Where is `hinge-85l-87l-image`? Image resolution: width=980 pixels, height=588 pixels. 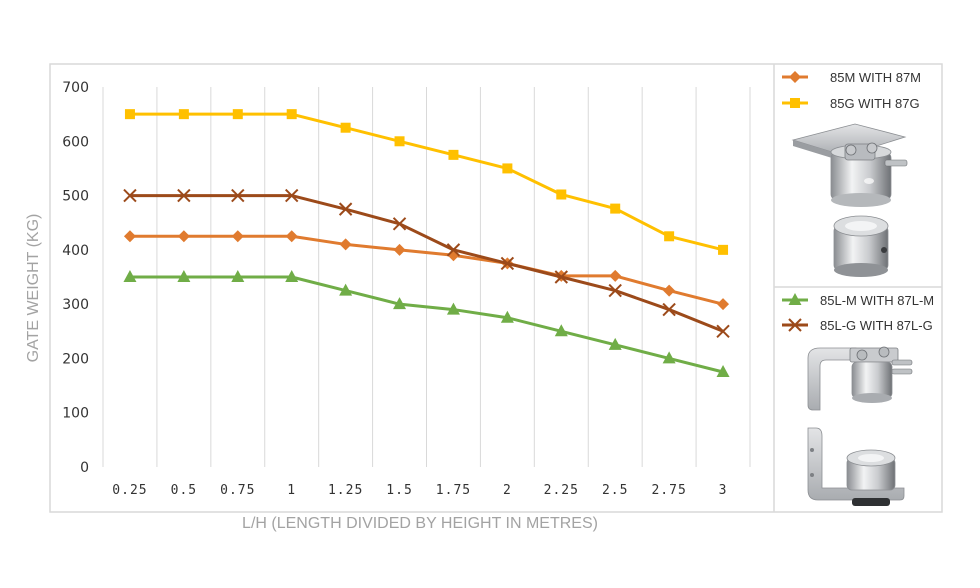 hinge-85l-87l-image is located at coordinates (860, 426).